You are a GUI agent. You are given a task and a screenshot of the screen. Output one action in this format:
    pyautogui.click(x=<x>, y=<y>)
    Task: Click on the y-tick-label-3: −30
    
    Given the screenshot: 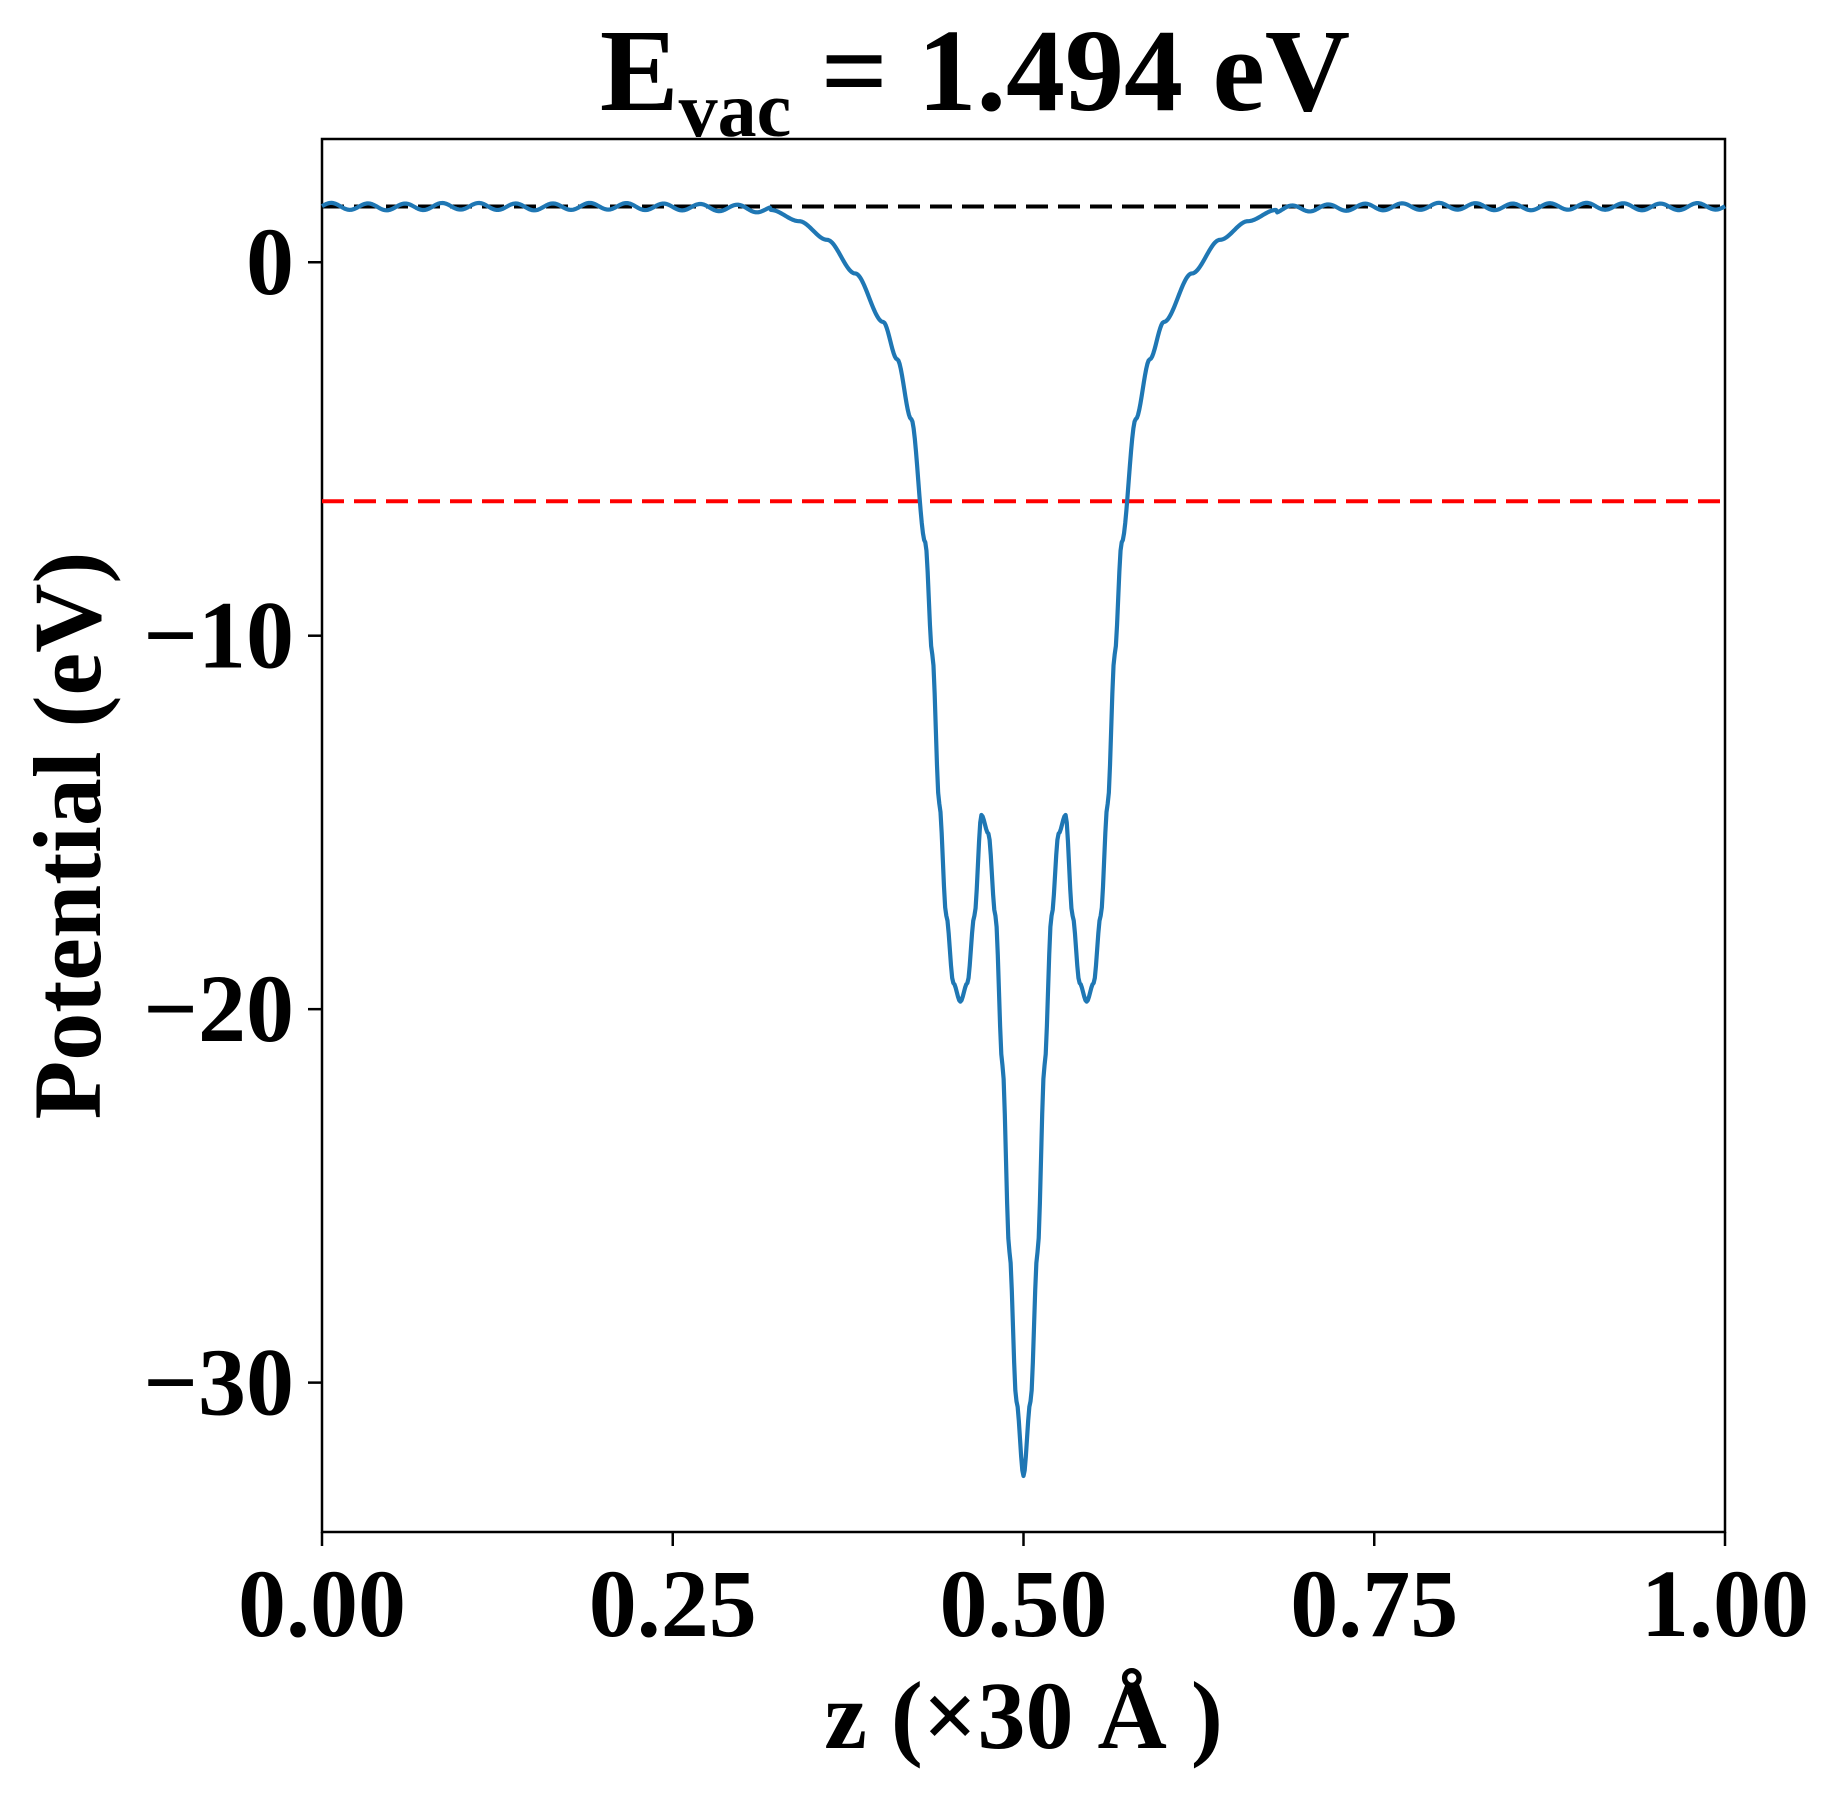 What is the action you would take?
    pyautogui.click(x=218, y=1382)
    